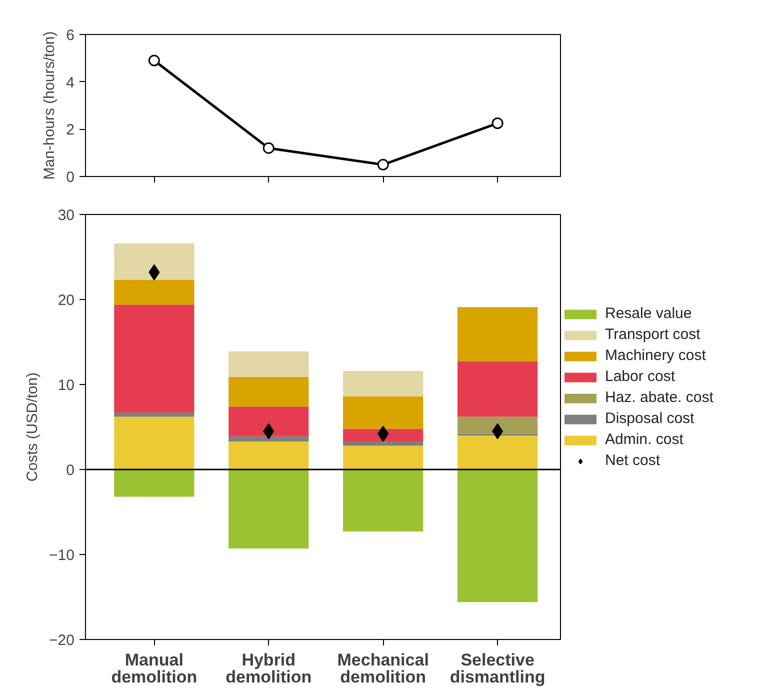 The width and height of the screenshot is (777, 690). I want to click on legend-label: Admin. cost, so click(644, 439).